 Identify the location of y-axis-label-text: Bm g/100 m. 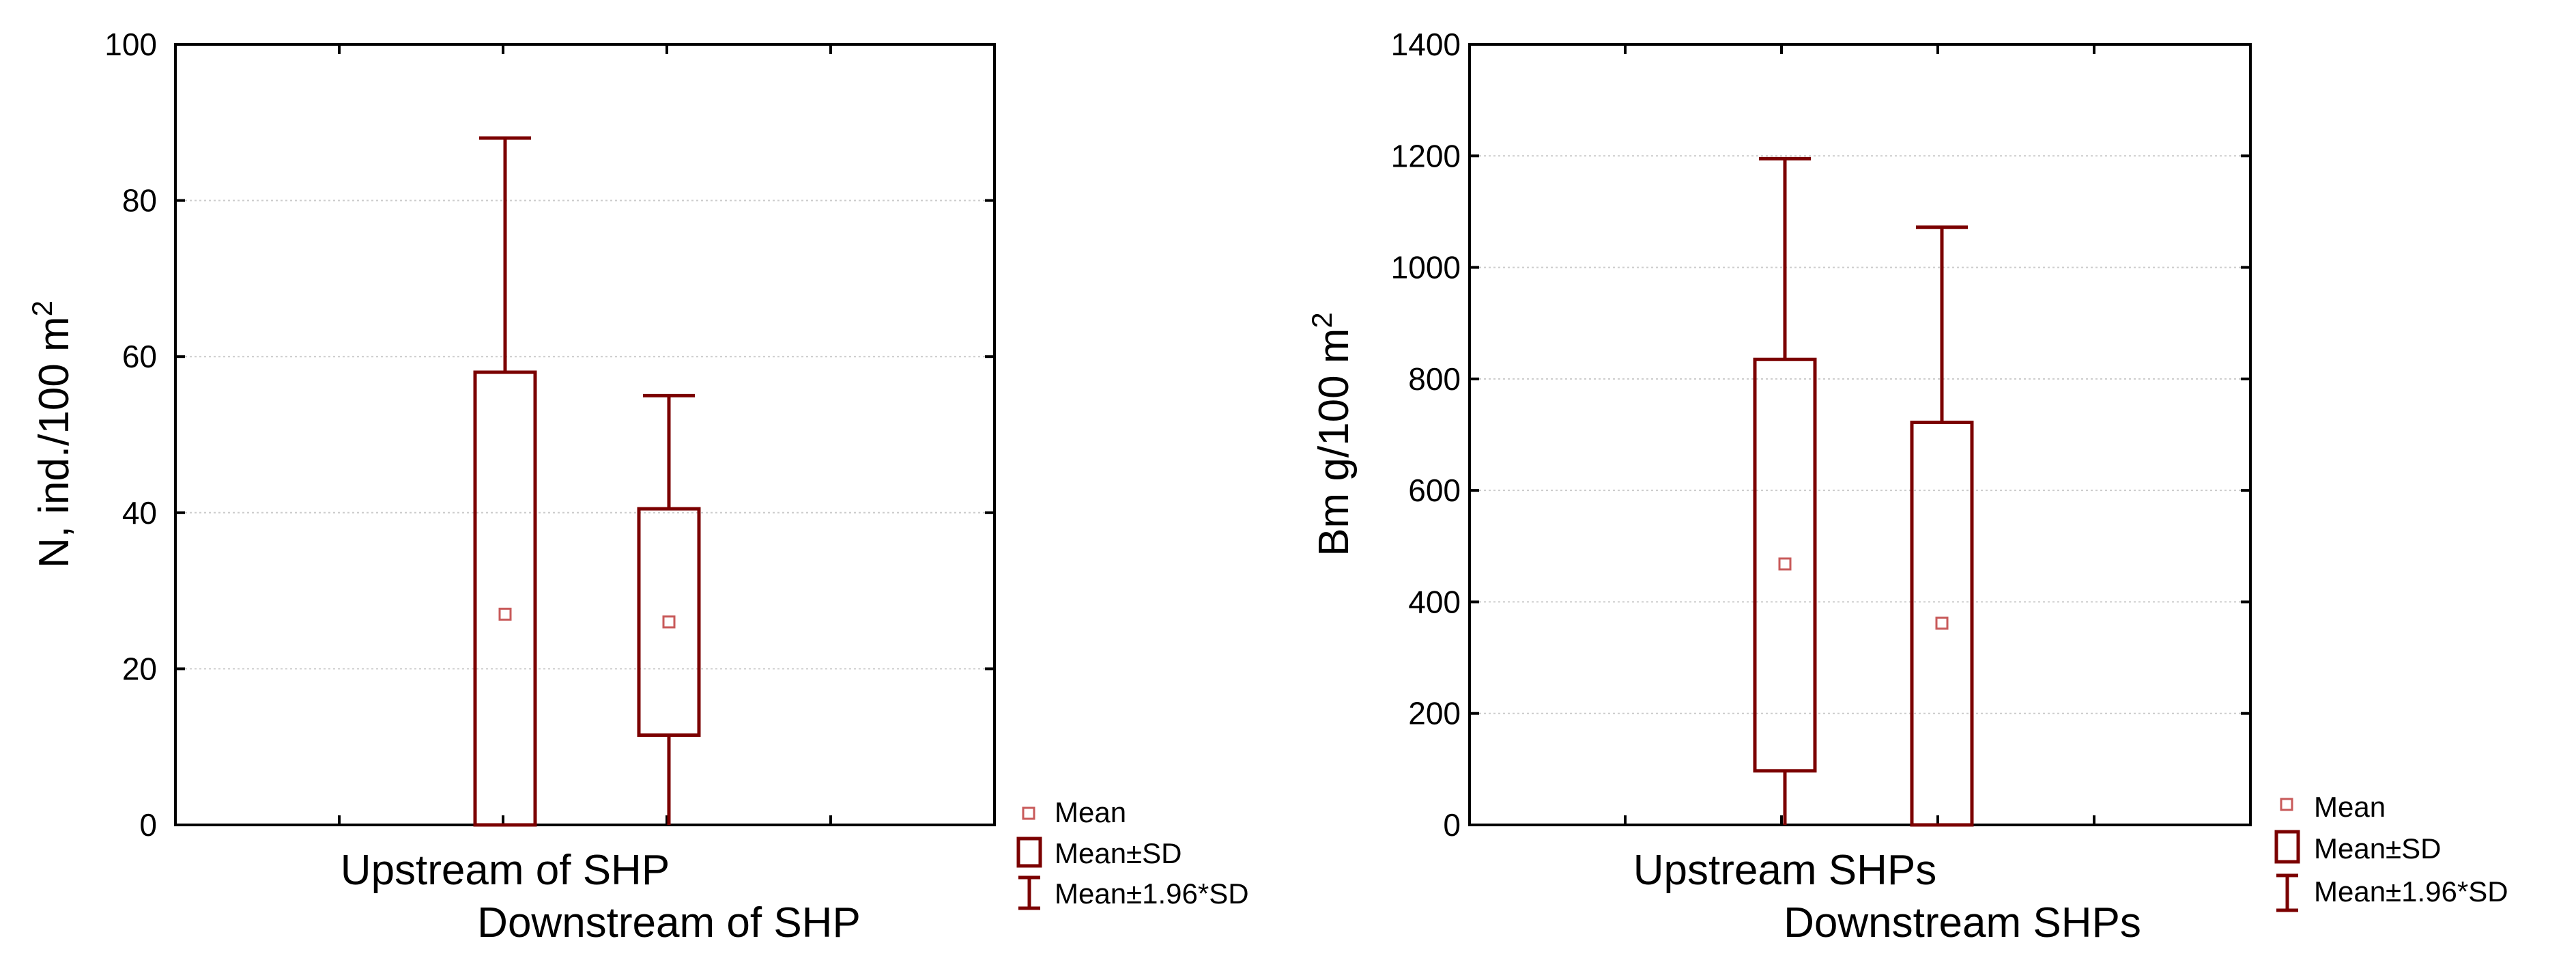
(1334, 442).